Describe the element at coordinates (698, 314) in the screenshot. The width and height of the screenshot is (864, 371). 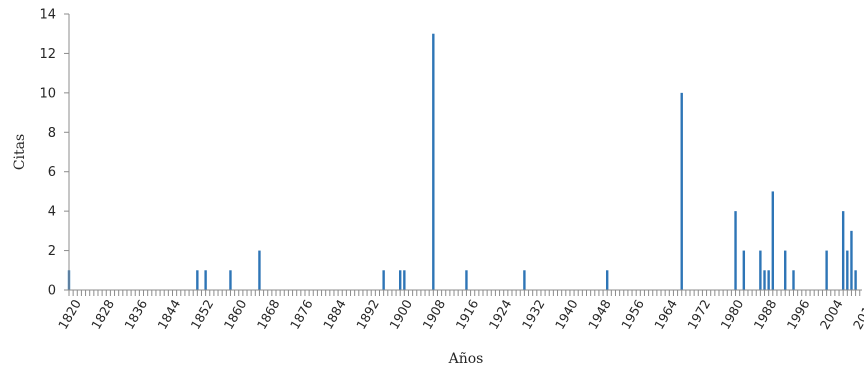
I see `x-tick-label: 1972` at that location.